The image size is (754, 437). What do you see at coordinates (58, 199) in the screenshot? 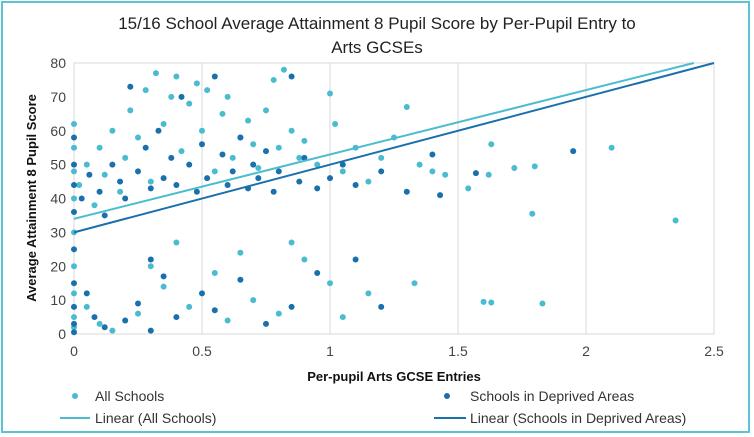
I see `y-tick-label: 40` at bounding box center [58, 199].